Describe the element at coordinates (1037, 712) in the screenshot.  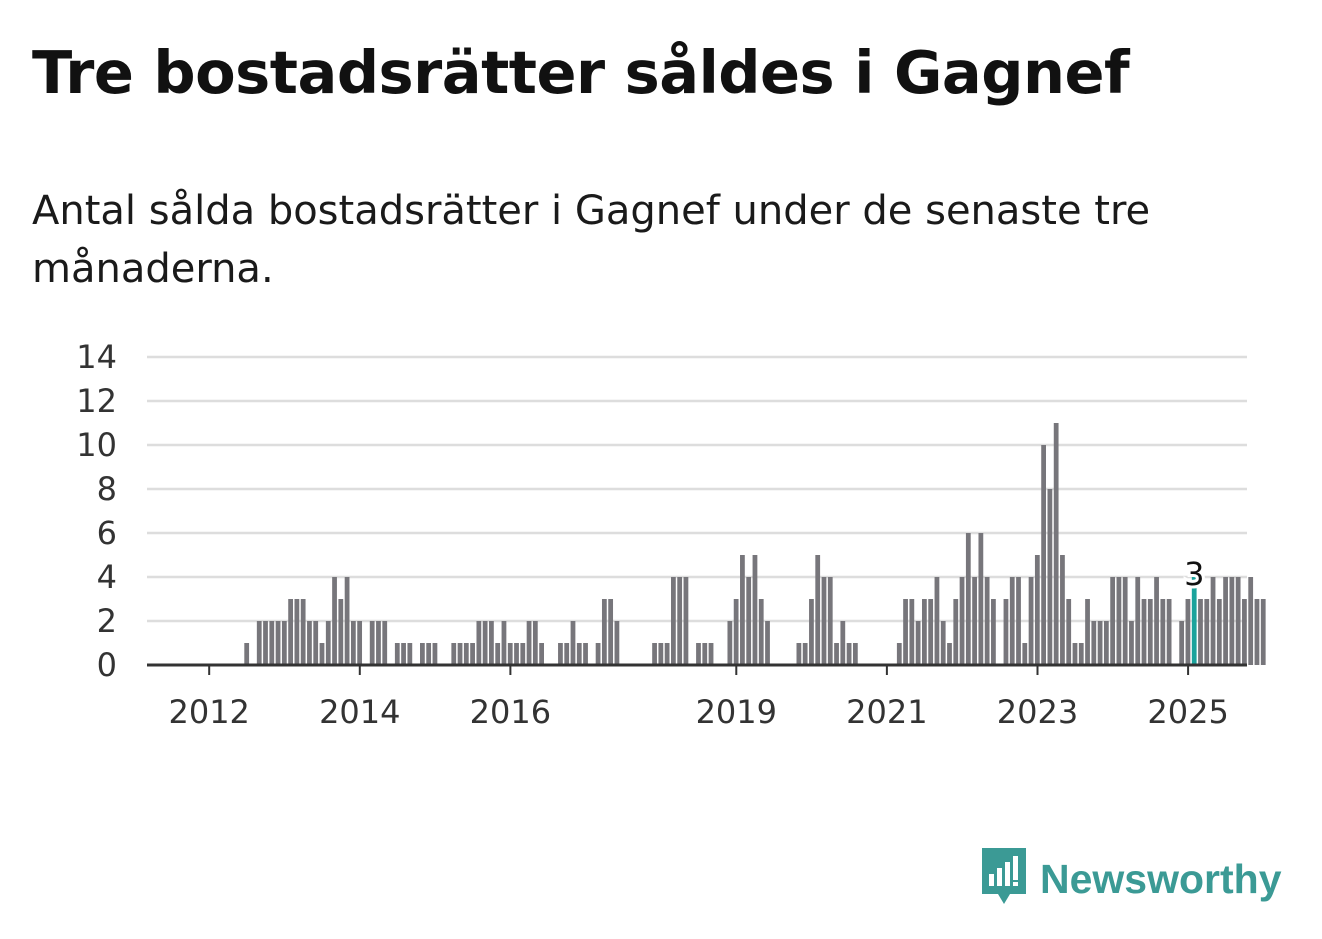
I see `x-tick-label: 2023` at that location.